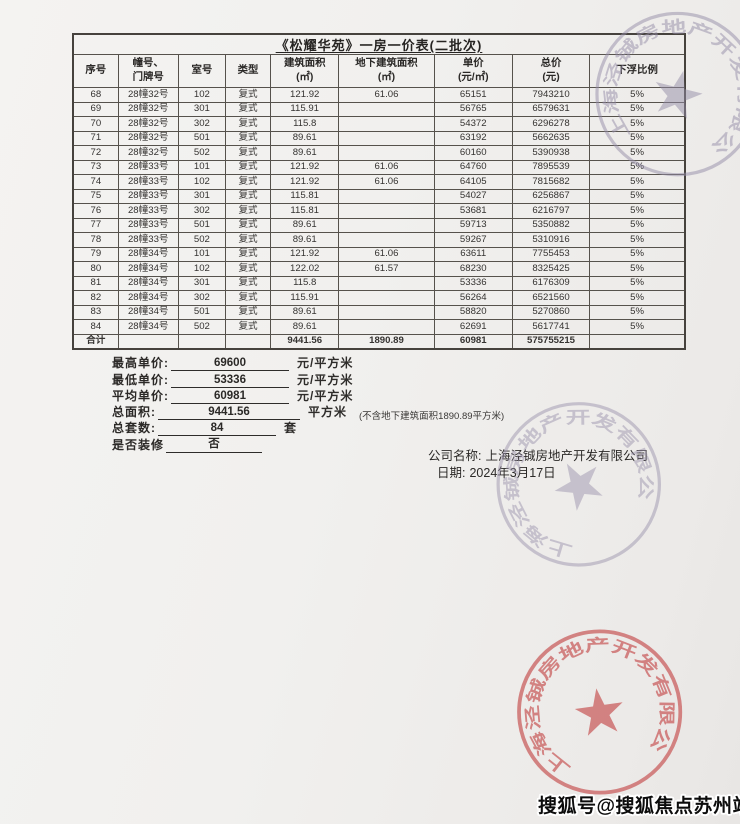 The image size is (740, 824). I want to click on cell: 合计, so click(95, 341).